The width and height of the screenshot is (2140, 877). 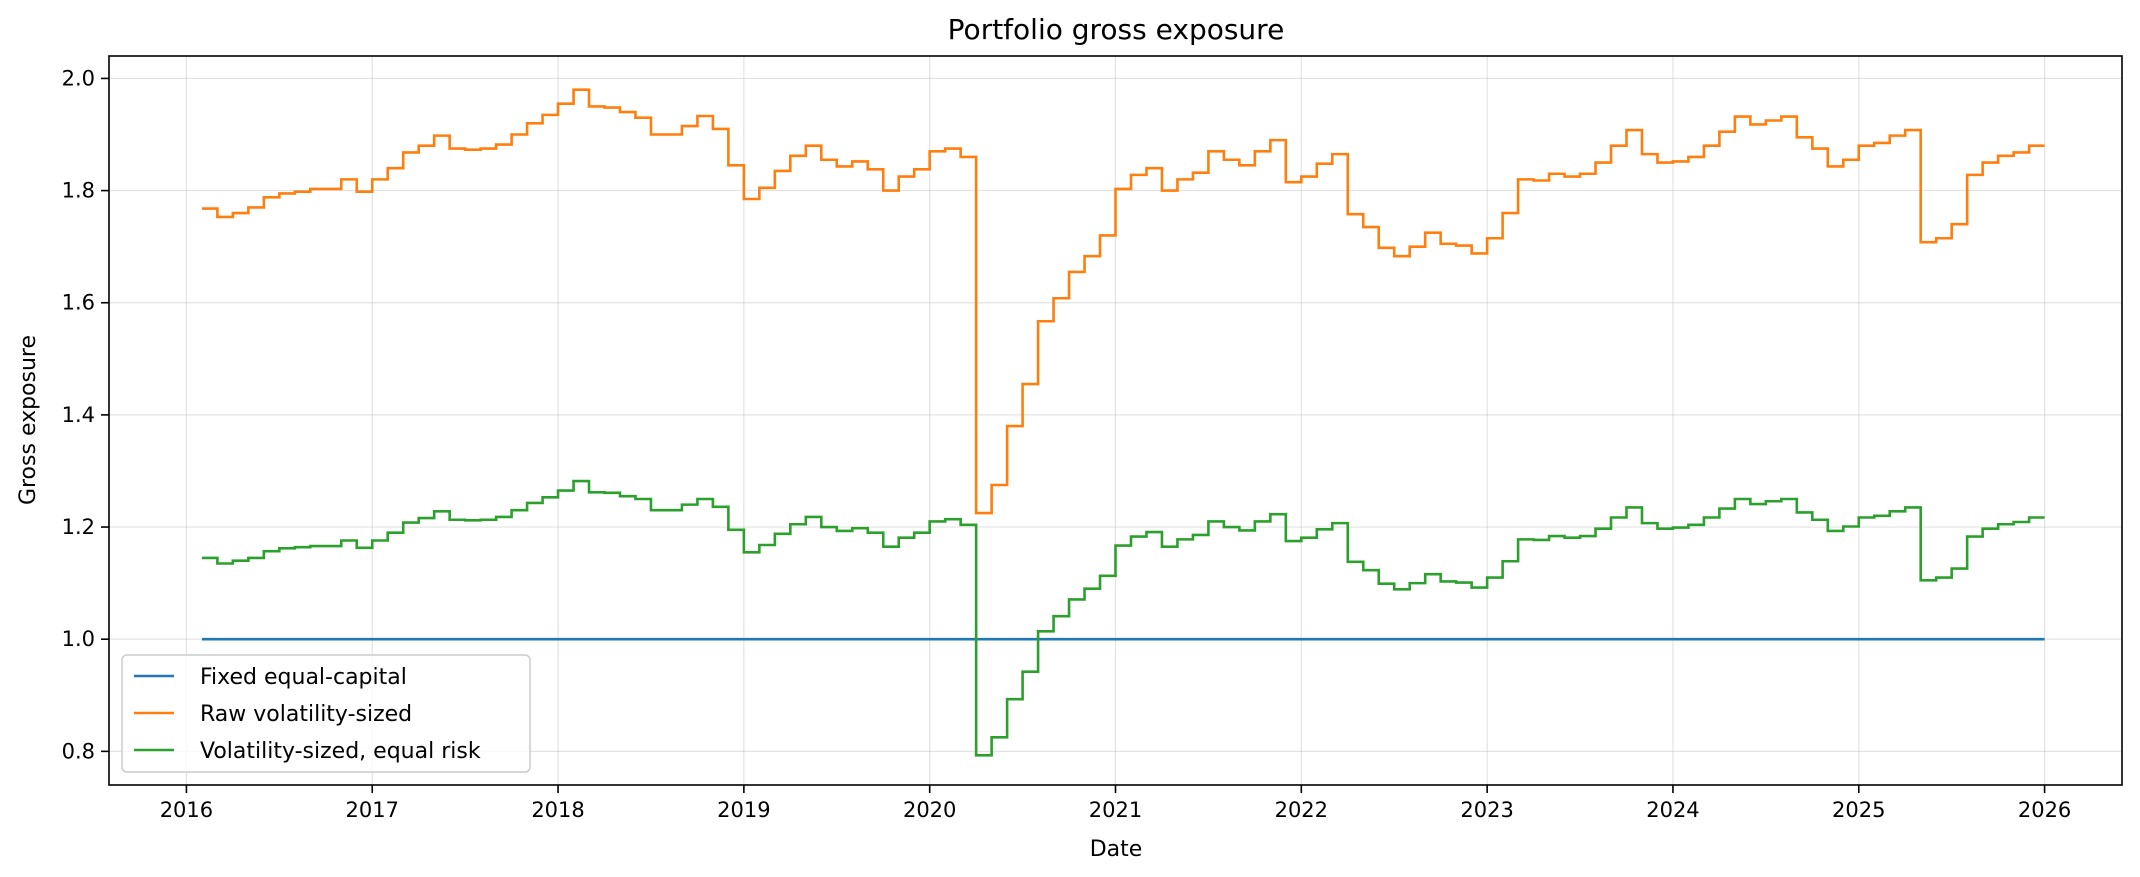 I want to click on x-tick-label: 2023, so click(x=1486, y=810).